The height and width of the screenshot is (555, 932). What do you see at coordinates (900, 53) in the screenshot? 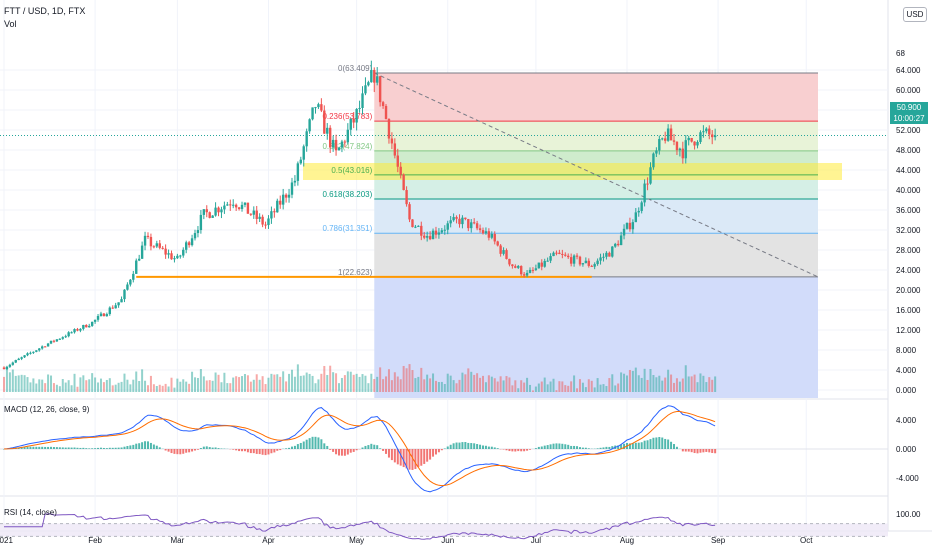
I see `price-axis-label: 68` at bounding box center [900, 53].